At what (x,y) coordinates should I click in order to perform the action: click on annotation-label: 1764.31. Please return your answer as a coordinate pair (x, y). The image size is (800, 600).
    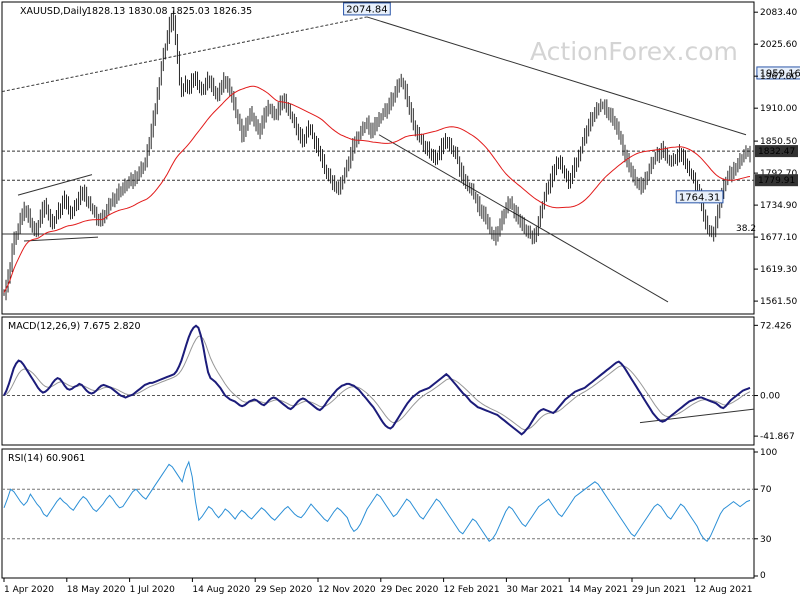
    Looking at the image, I should click on (699, 197).